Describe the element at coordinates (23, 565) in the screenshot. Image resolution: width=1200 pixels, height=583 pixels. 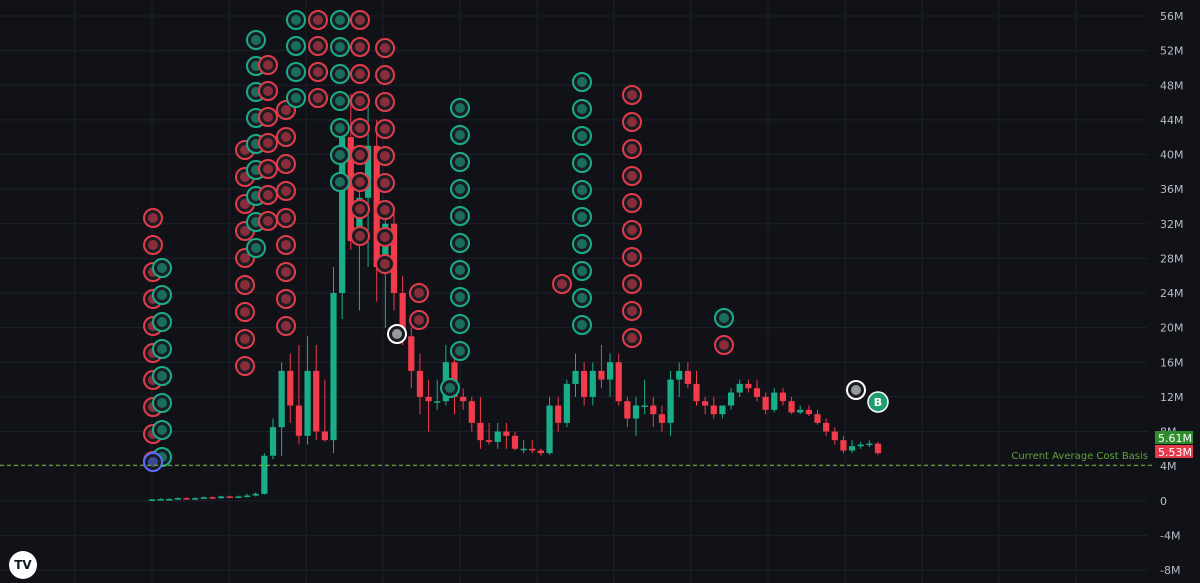
I see `tradingview-logo-icon: TV` at that location.